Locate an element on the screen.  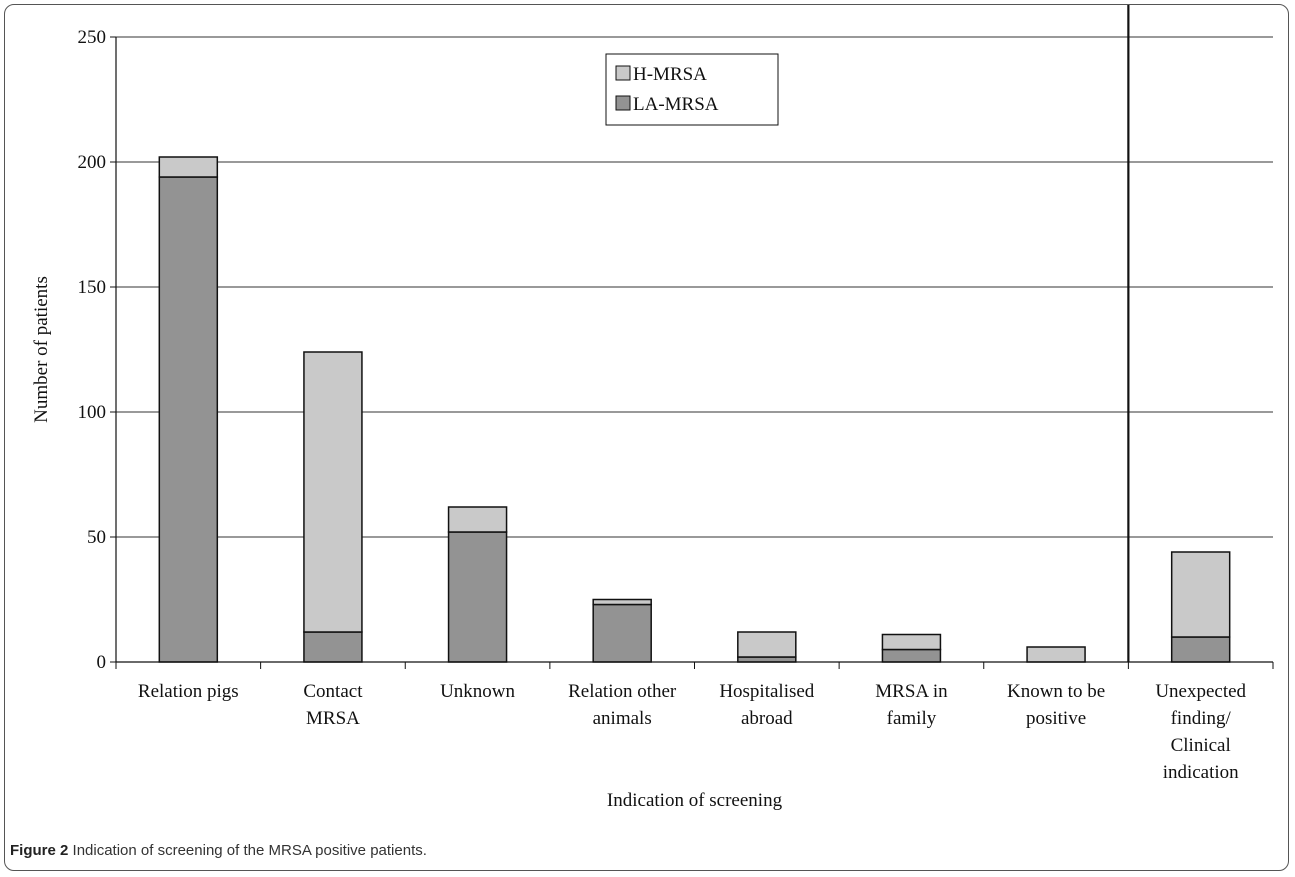
y-tick-label: 50 is located at coordinates (96, 537).